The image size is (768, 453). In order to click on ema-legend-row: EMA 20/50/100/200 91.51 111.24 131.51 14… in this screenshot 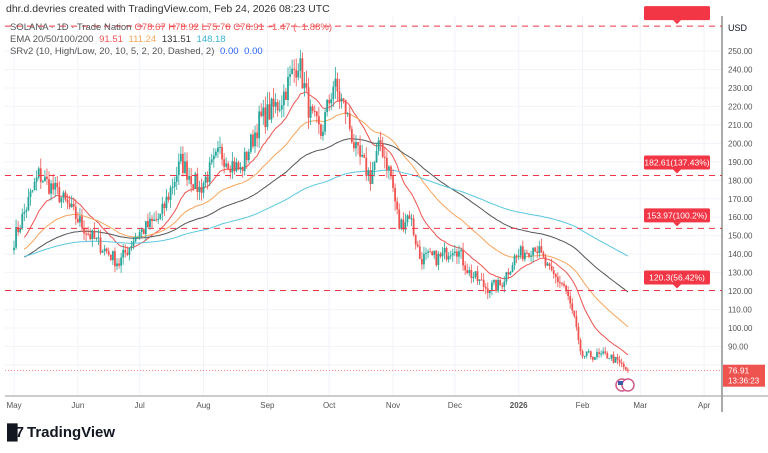, I will do `click(172, 40)`.